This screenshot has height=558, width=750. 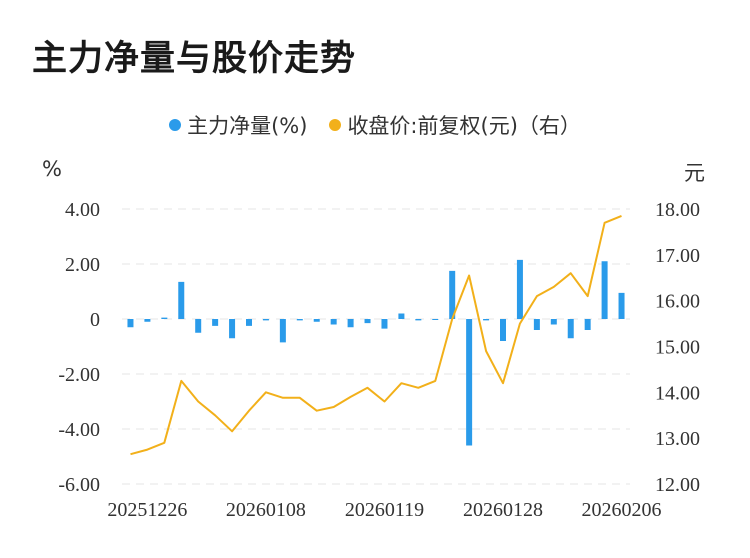 I want to click on x-tick-label: 20260128, so click(x=503, y=510).